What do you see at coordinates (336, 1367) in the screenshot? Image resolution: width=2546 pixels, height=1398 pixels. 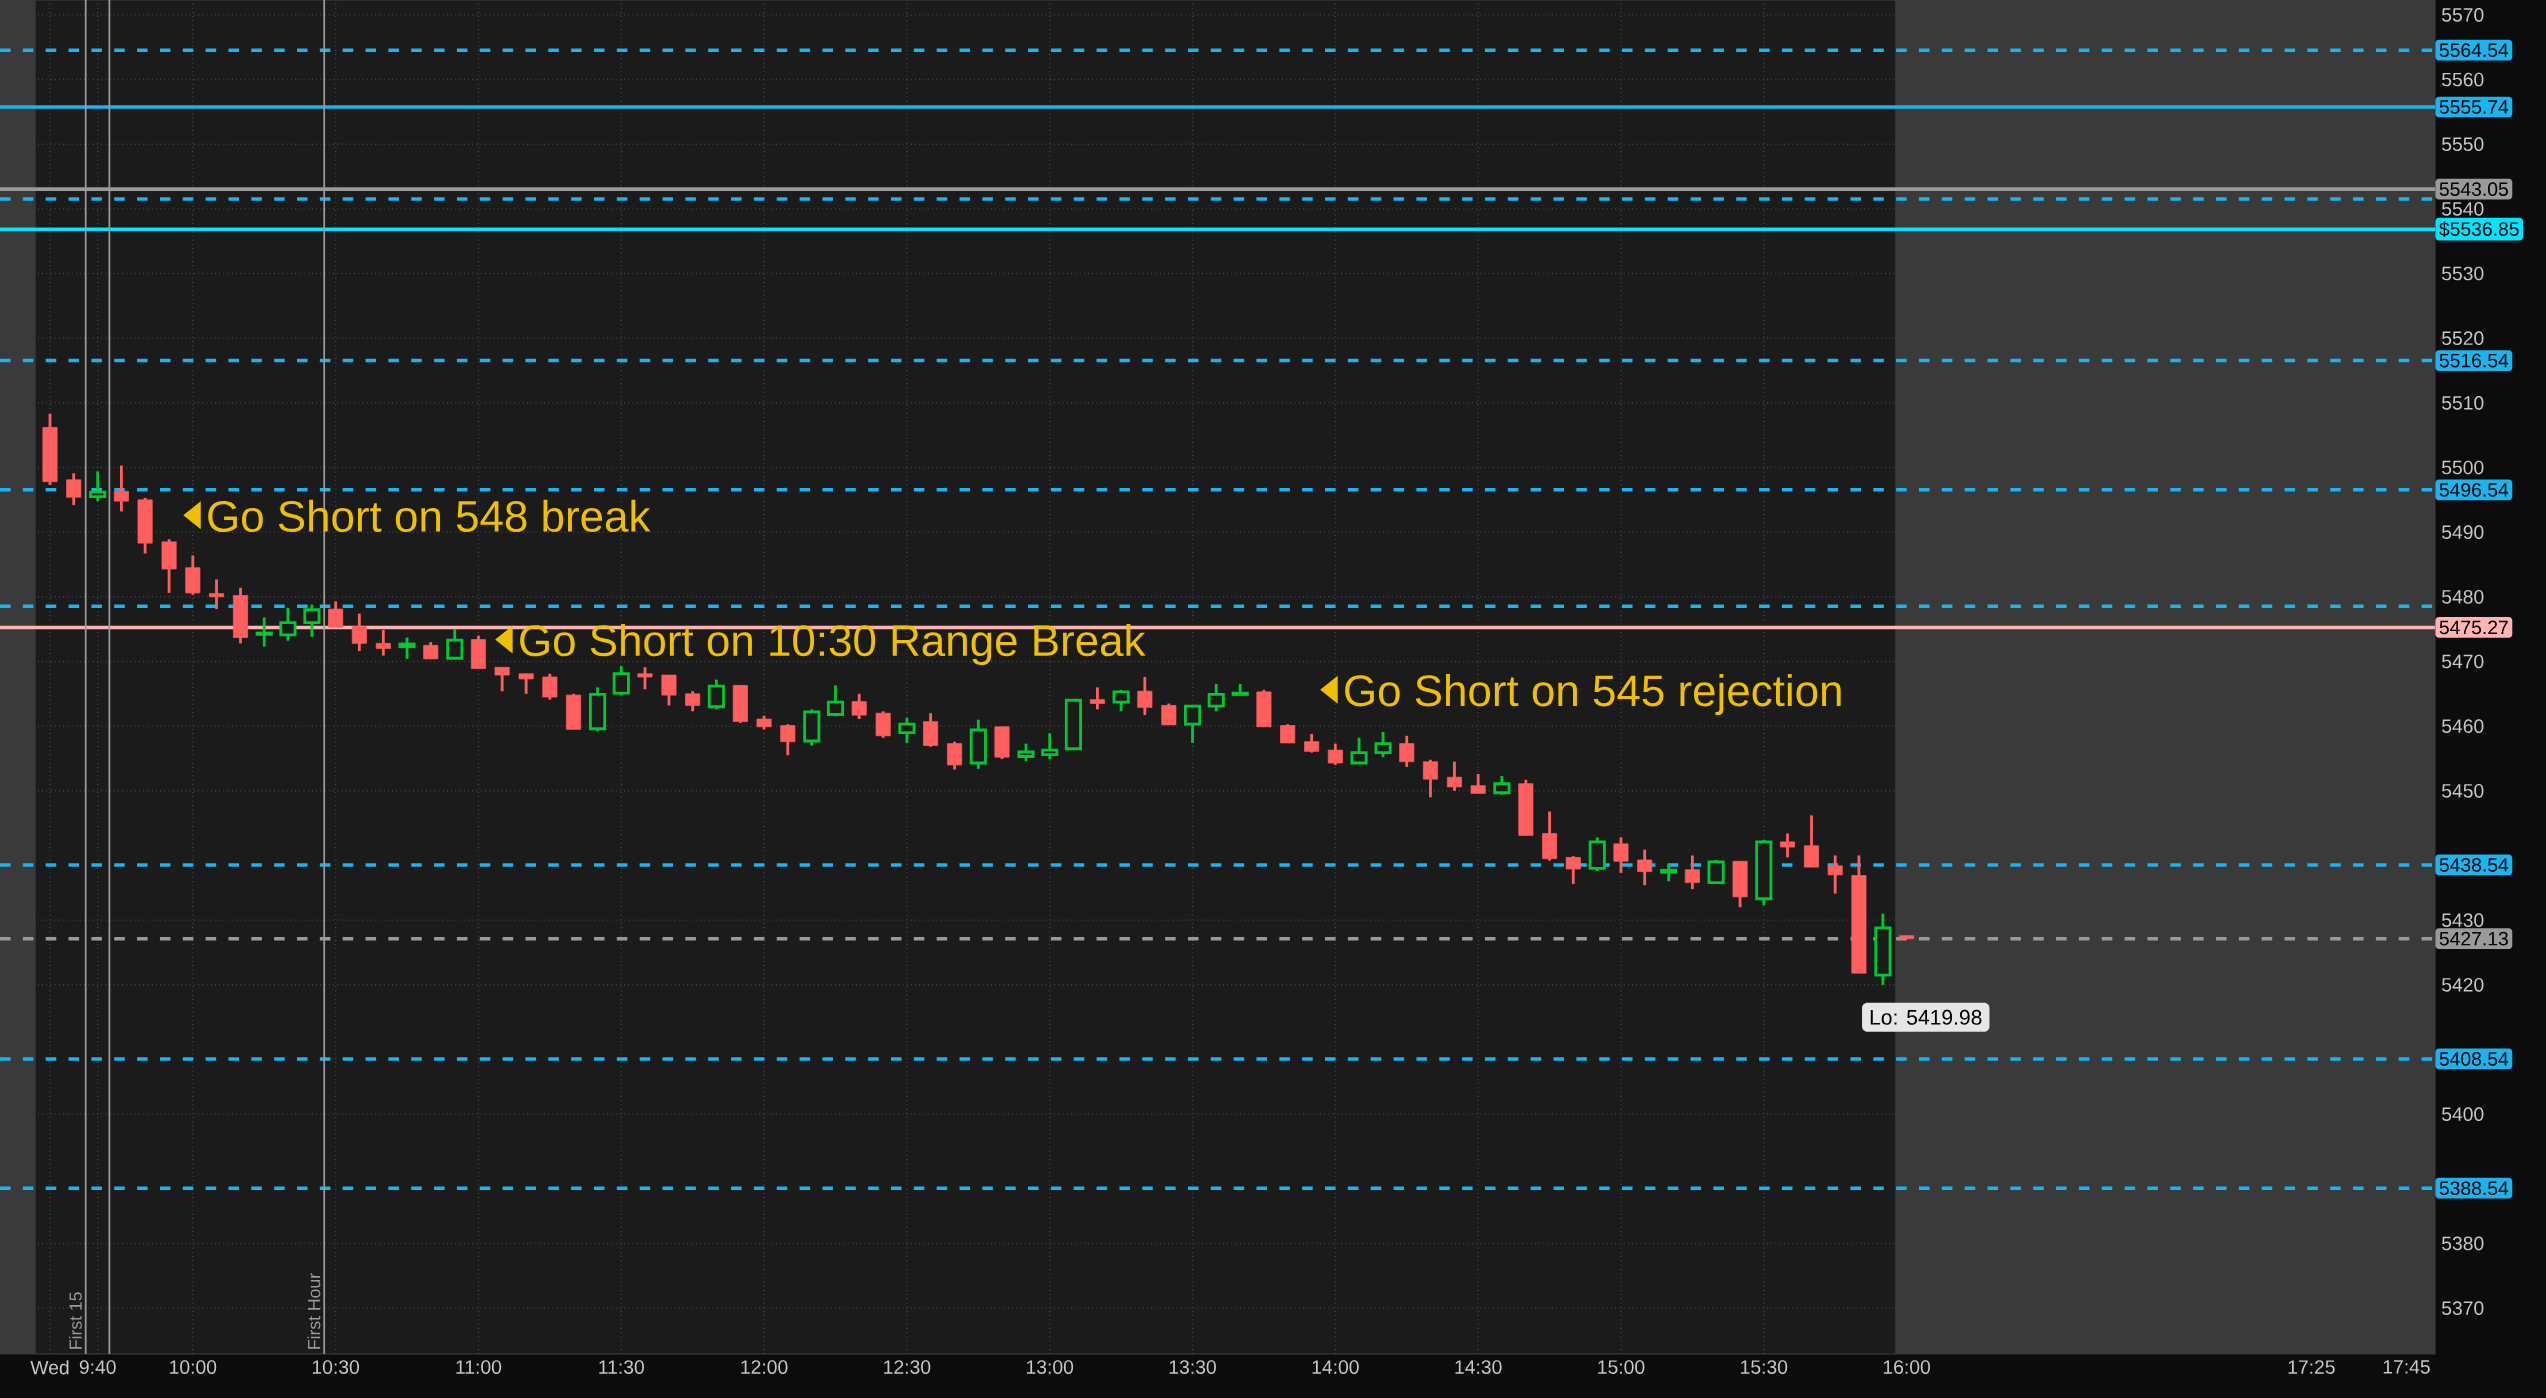 I see `x-tick-label: 10:30` at bounding box center [336, 1367].